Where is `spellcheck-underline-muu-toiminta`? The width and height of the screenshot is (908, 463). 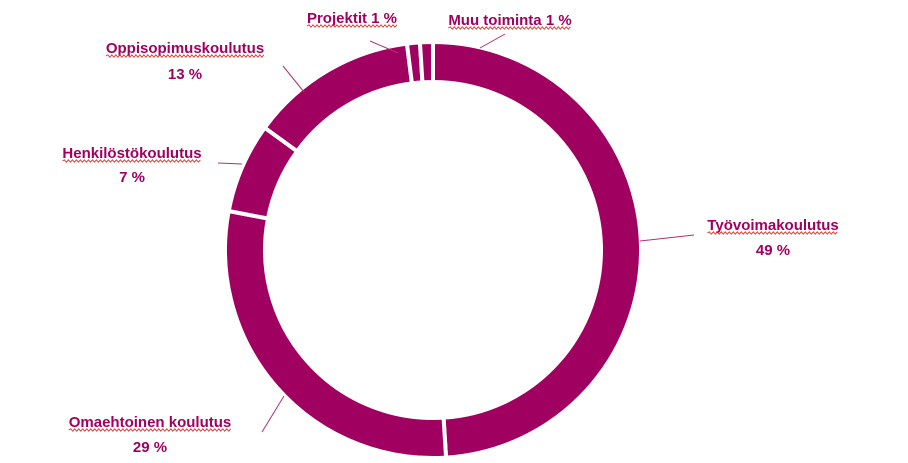
spellcheck-underline-muu-toiminta is located at coordinates (509, 28).